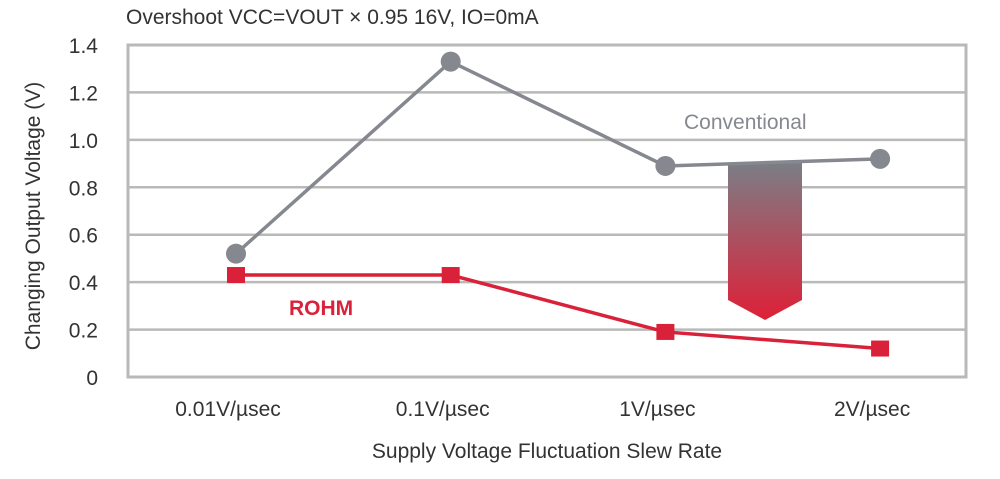 The width and height of the screenshot is (1000, 479). I want to click on x-axis-label: Supply Voltage Fluctuation Slew Rate, so click(547, 451).